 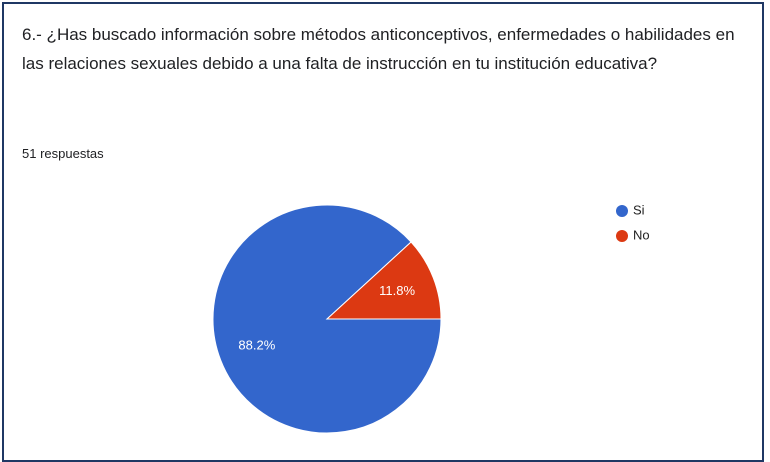 I want to click on legend-label: No, so click(x=641, y=234).